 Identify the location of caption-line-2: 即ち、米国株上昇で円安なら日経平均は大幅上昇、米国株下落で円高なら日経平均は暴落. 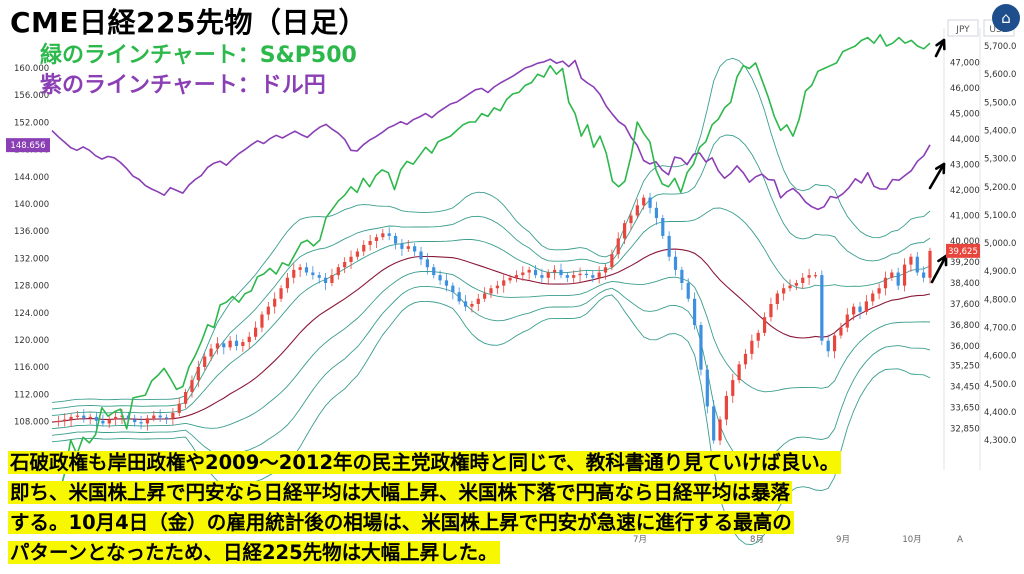
(516, 493).